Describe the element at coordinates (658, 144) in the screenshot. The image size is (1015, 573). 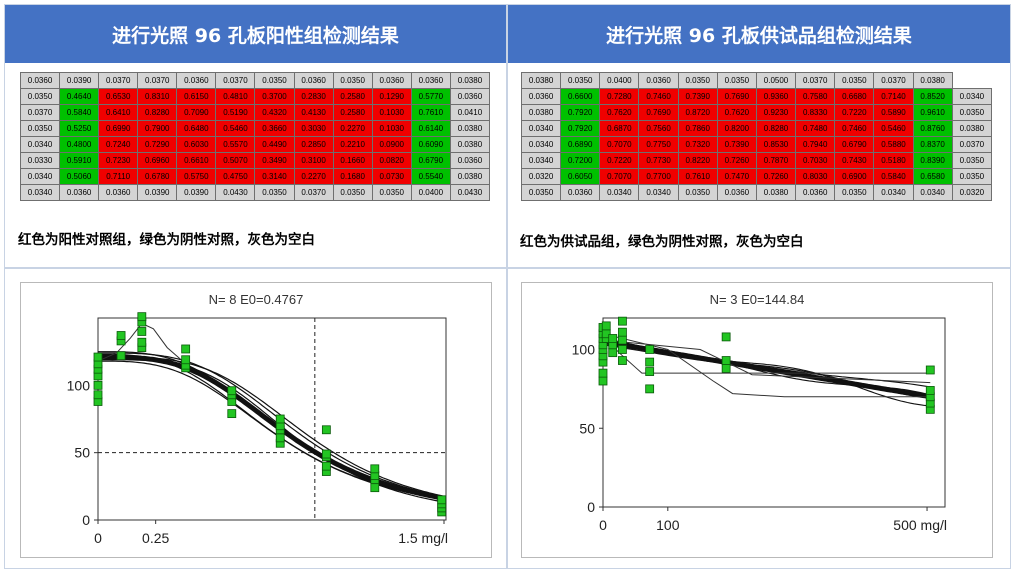
I see `plate-cell: 0.7750` at that location.